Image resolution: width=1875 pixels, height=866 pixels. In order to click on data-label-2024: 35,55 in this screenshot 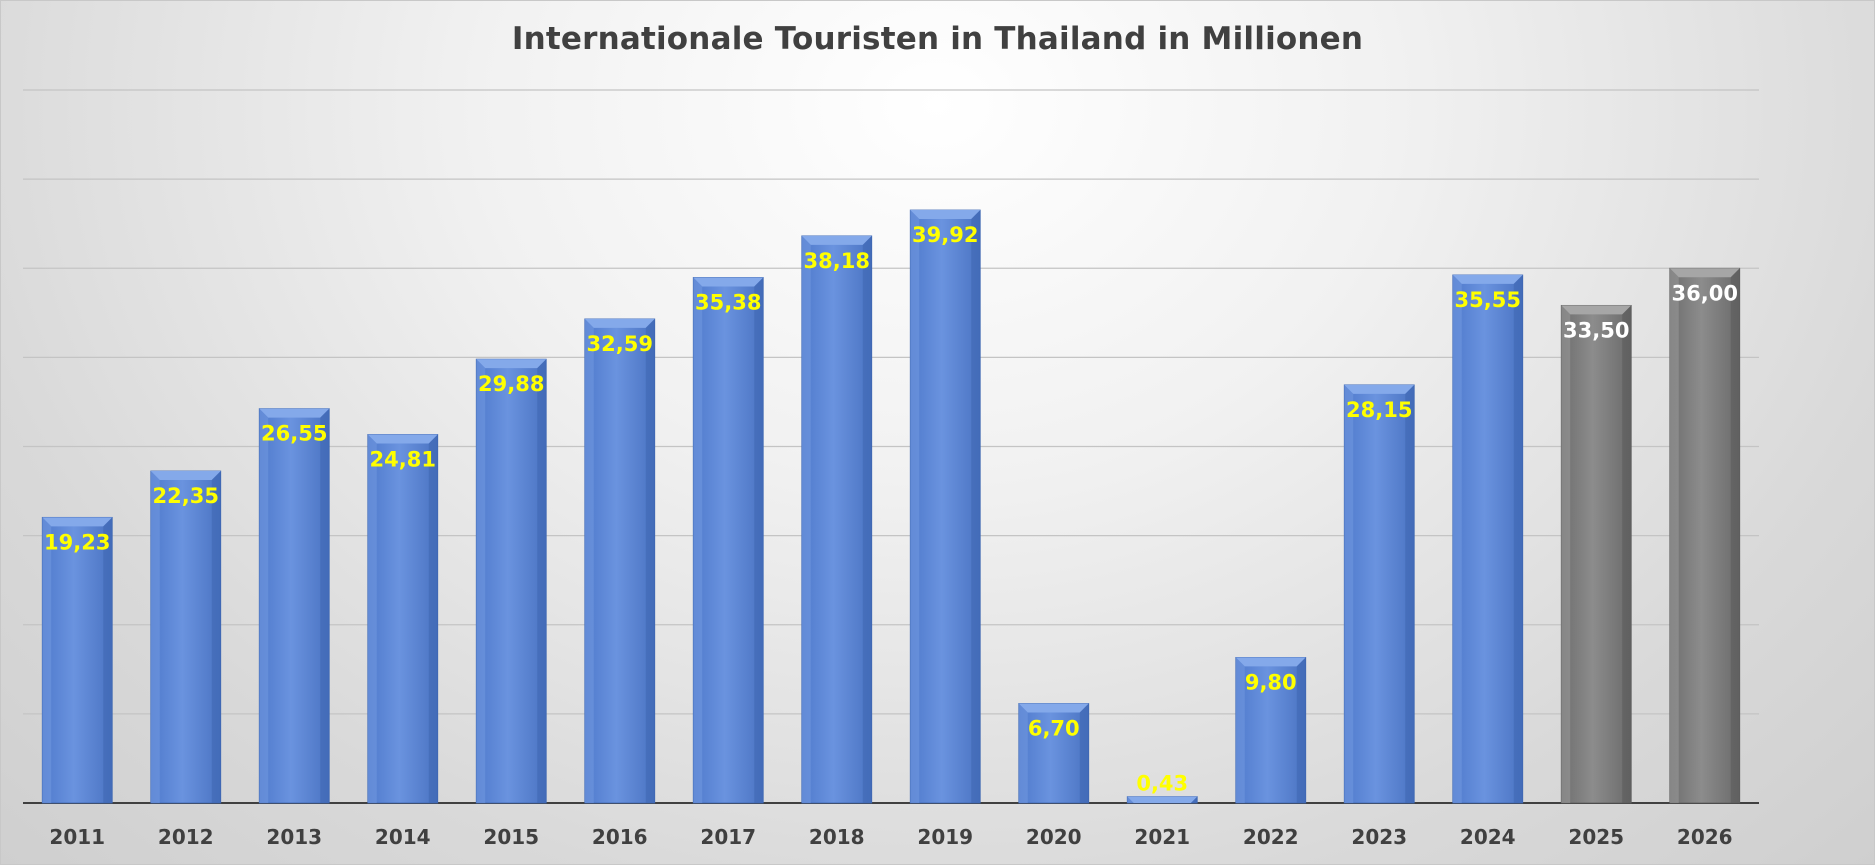, I will do `click(1488, 300)`.